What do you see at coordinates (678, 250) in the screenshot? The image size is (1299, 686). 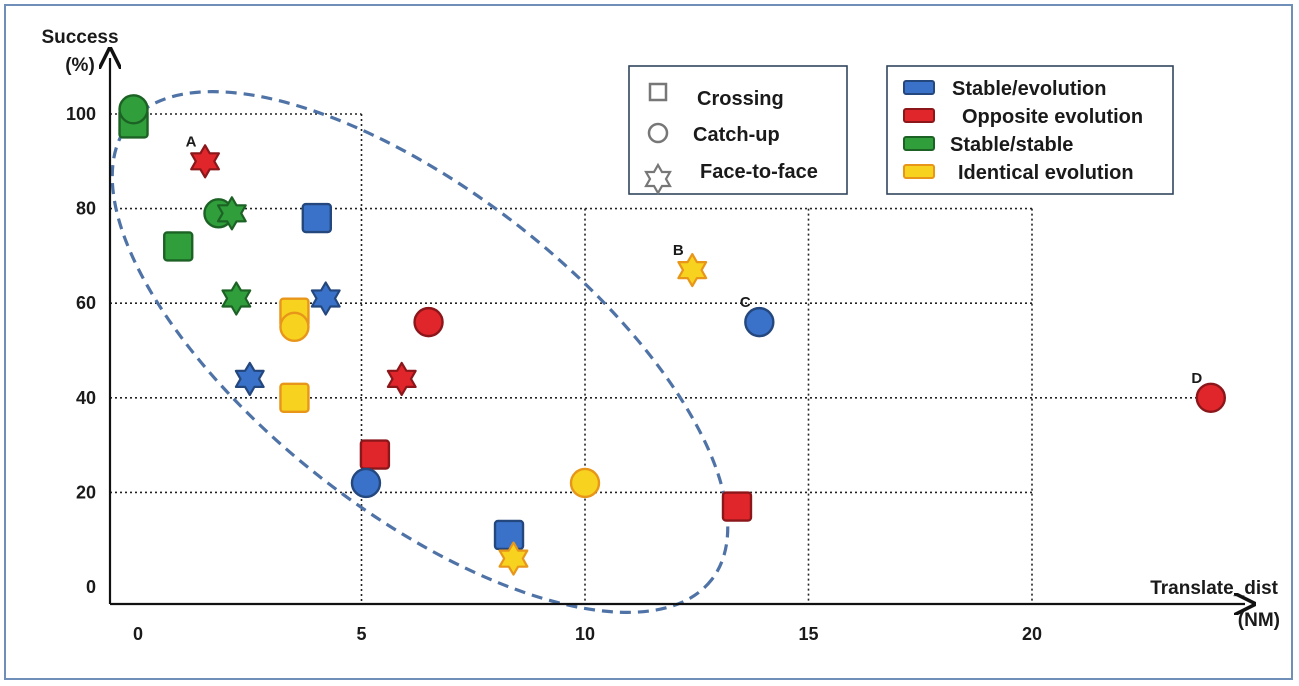 I see `point-annotation-label: B` at bounding box center [678, 250].